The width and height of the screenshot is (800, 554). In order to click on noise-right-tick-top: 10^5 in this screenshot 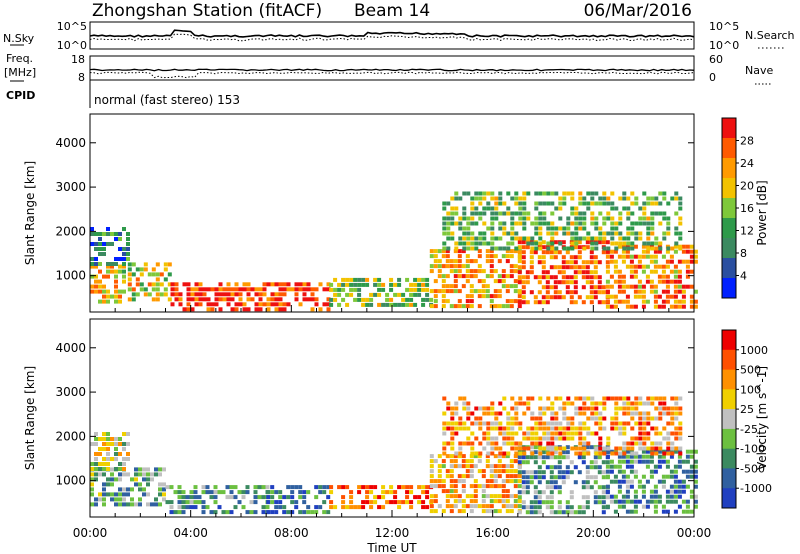, I will do `click(724, 26)`.